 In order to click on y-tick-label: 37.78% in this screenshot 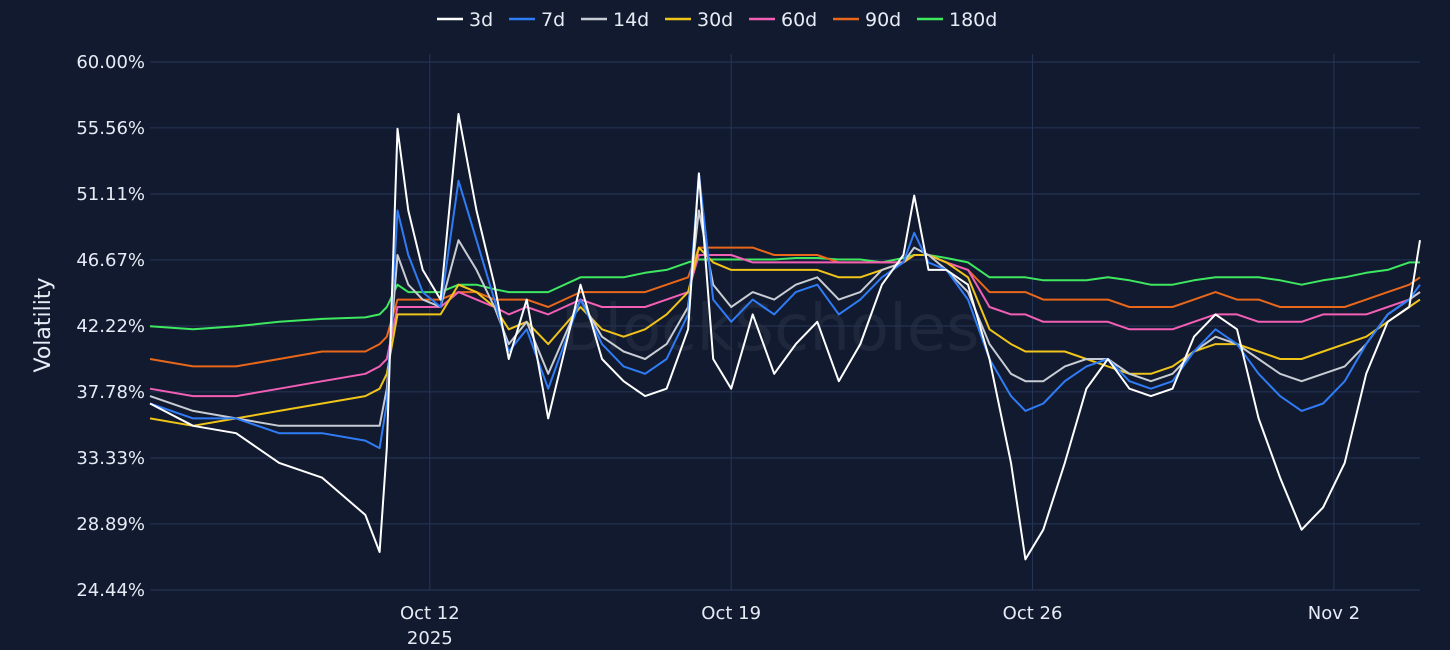, I will do `click(110, 392)`.